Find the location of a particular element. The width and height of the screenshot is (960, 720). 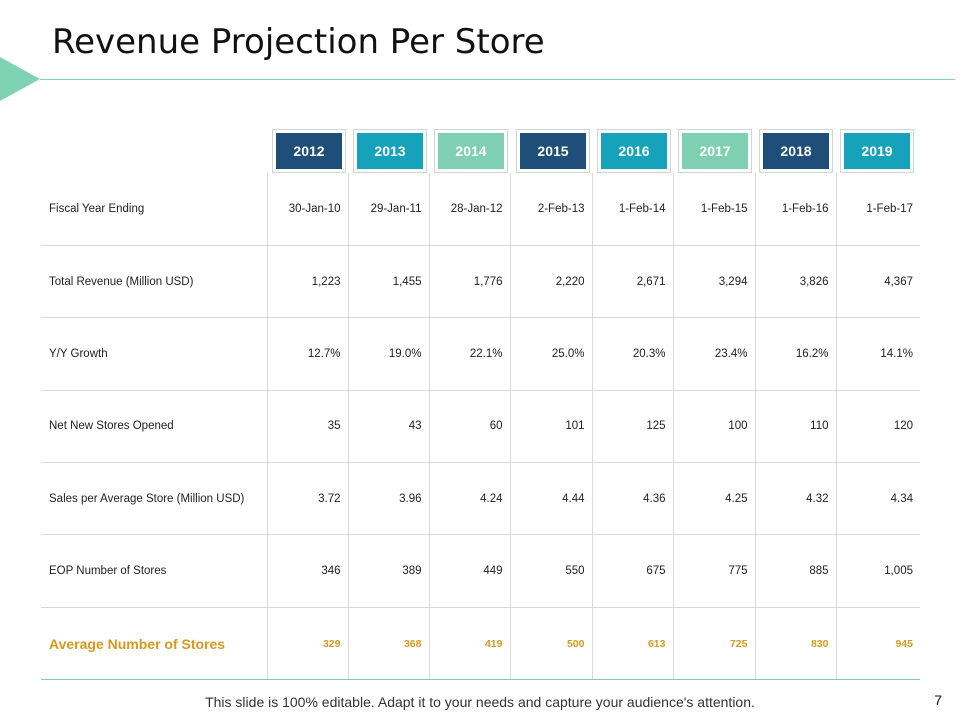

row-label: Total Revenue (Million USD) is located at coordinates (154, 282).